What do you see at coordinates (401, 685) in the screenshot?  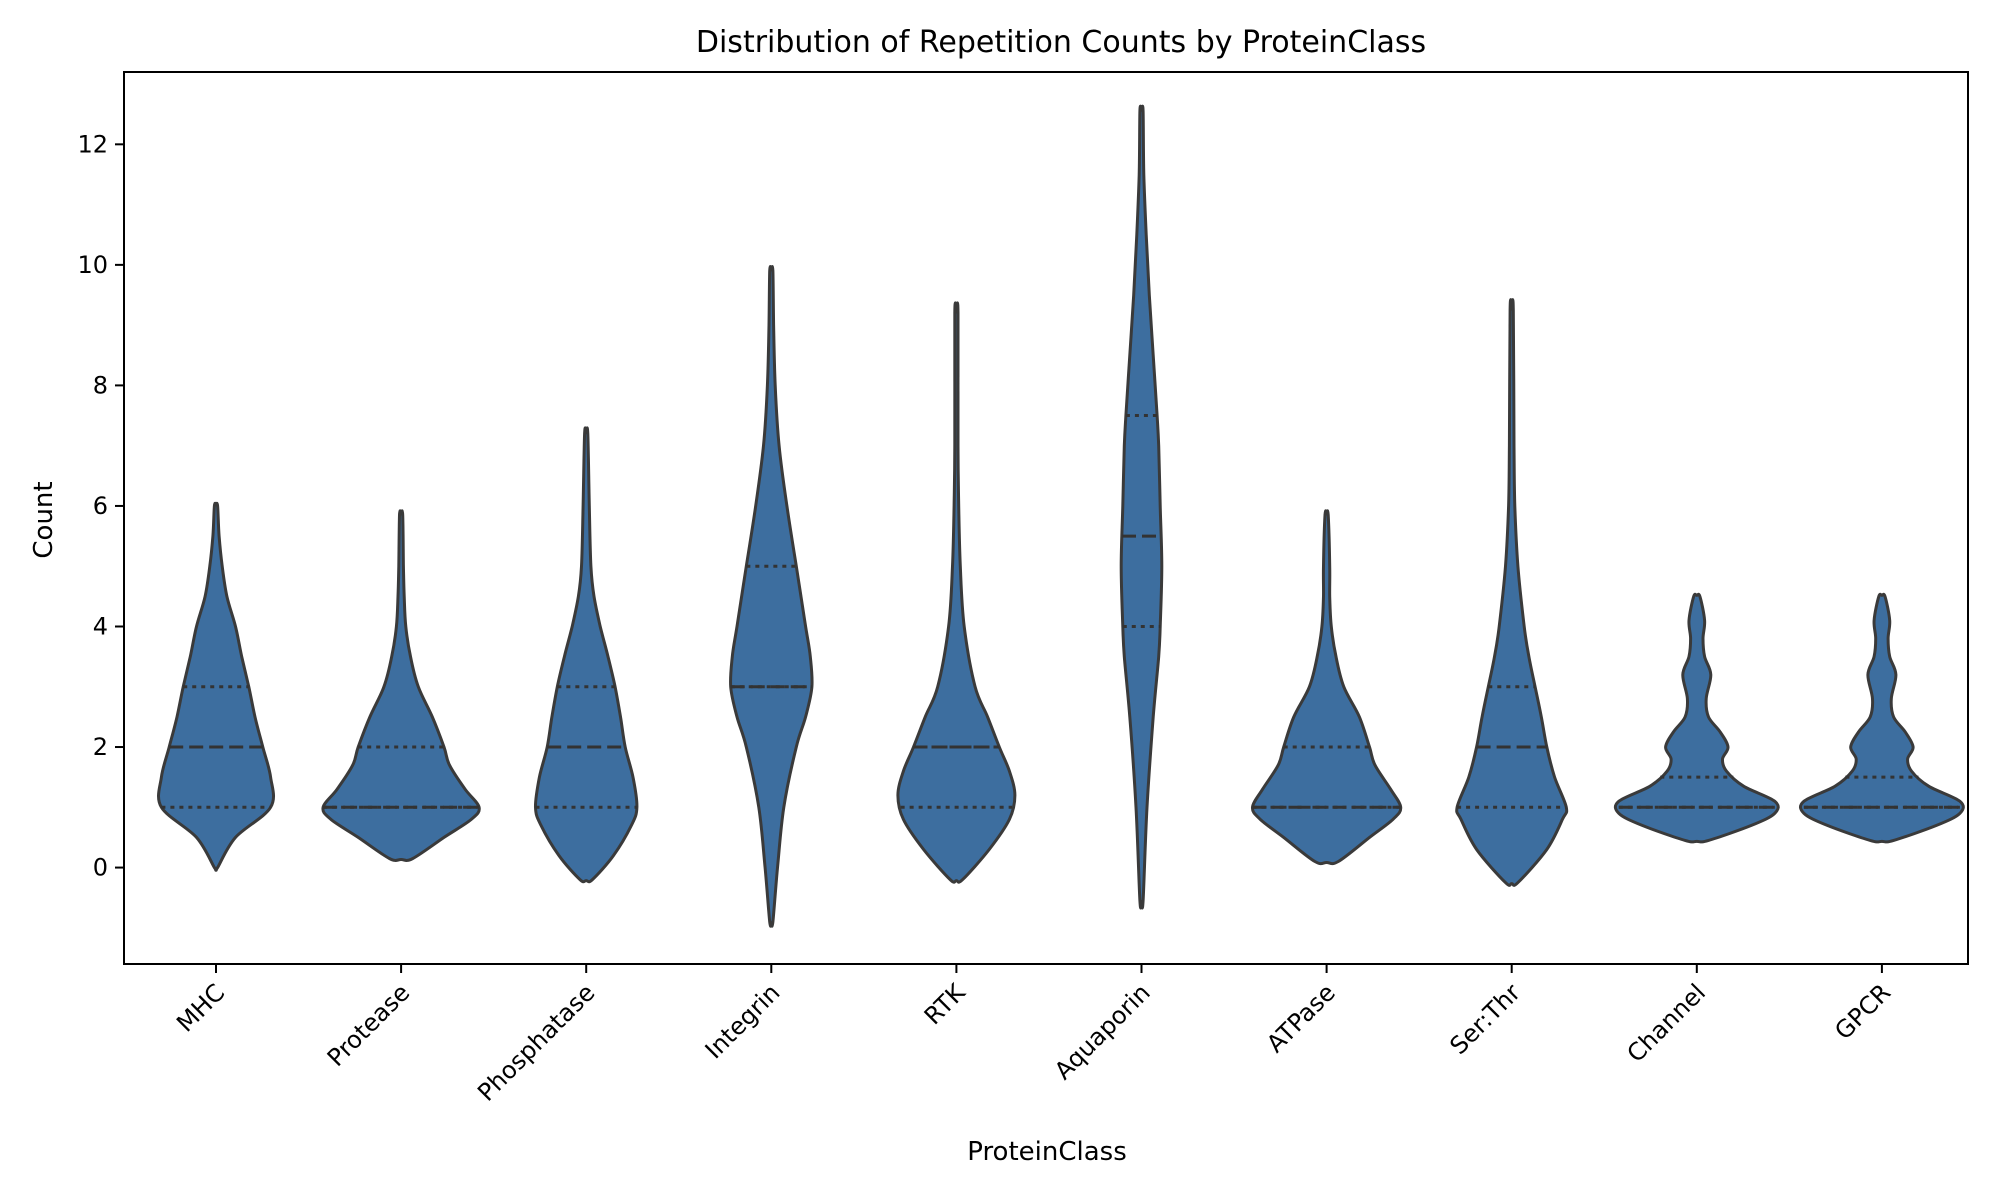 I see `violin-protease` at bounding box center [401, 685].